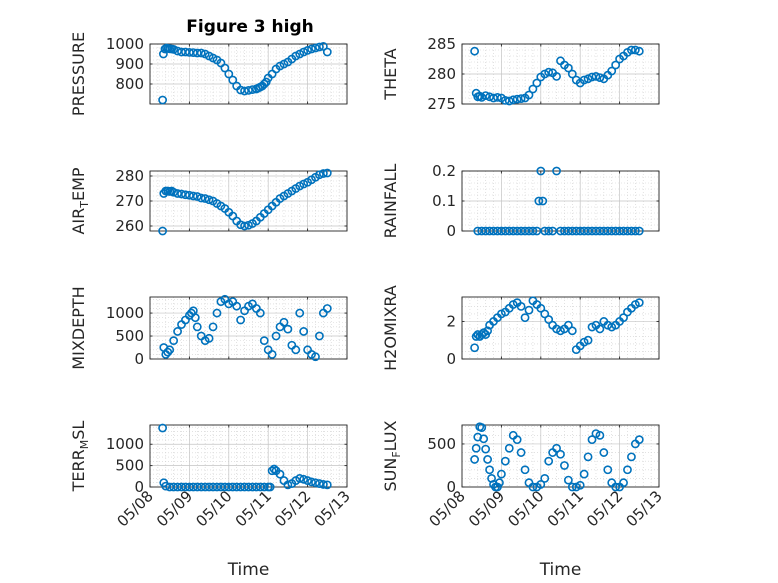 This screenshot has height=583, width=778. What do you see at coordinates (390, 201) in the screenshot?
I see `y-axis-label: RAINFALL` at bounding box center [390, 201].